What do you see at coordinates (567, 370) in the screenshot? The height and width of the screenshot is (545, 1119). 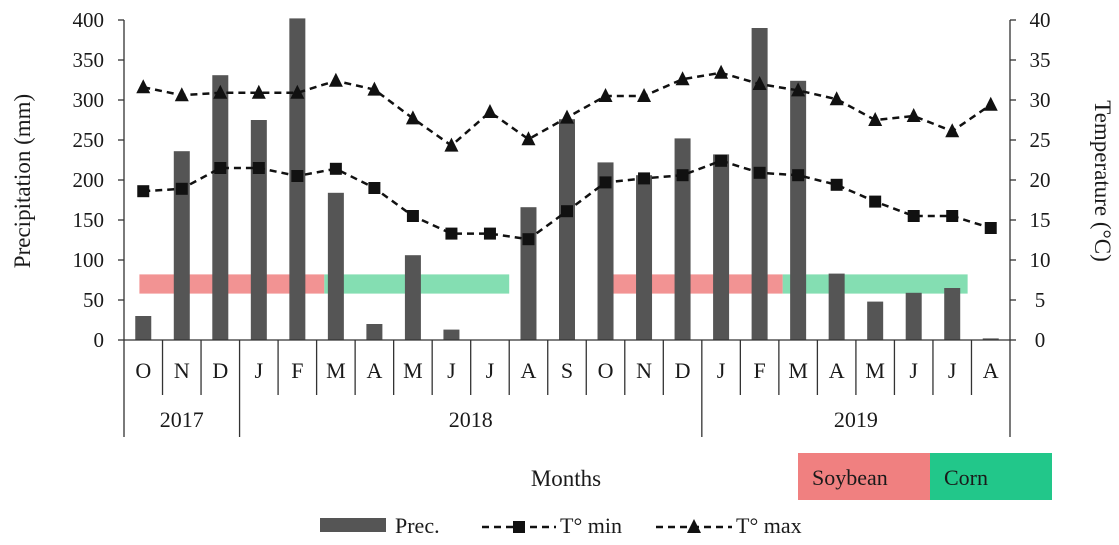 I see `month-label: S` at bounding box center [567, 370].